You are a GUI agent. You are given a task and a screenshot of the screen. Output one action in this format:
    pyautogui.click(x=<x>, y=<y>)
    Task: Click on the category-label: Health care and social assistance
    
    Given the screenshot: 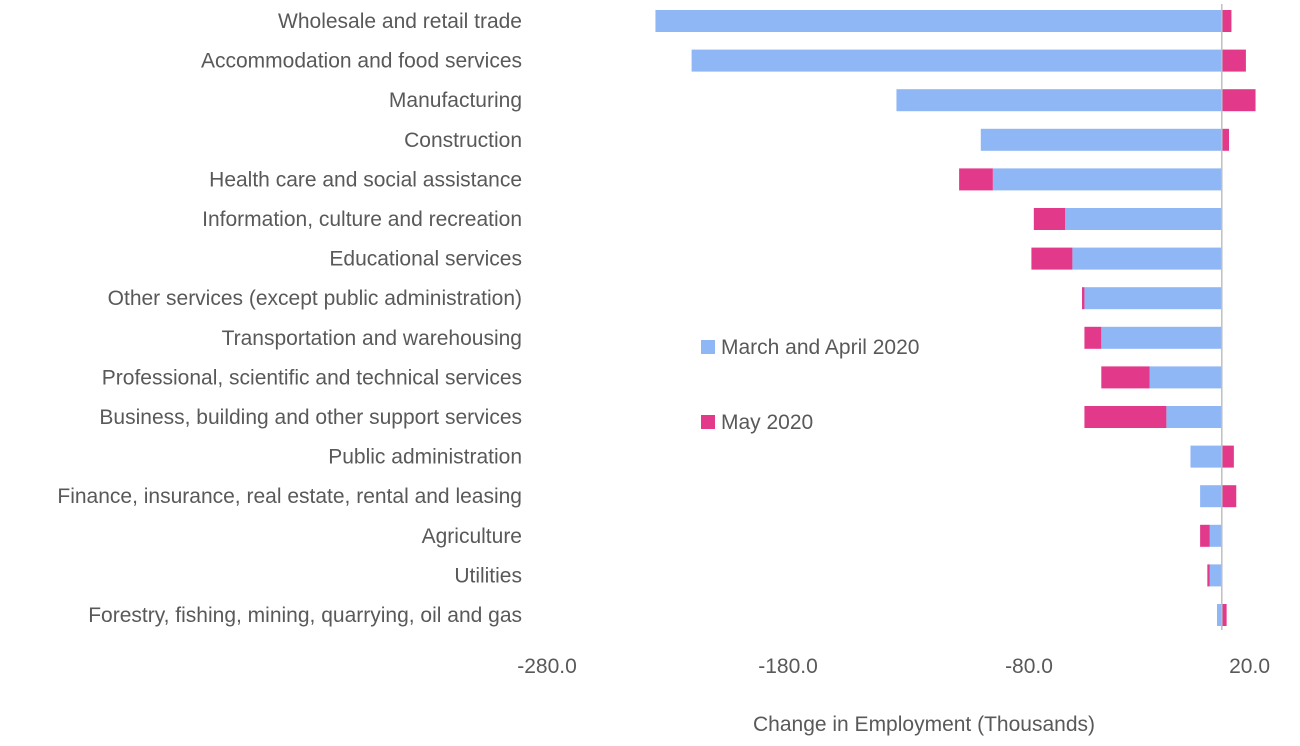 What is the action you would take?
    pyautogui.click(x=365, y=179)
    